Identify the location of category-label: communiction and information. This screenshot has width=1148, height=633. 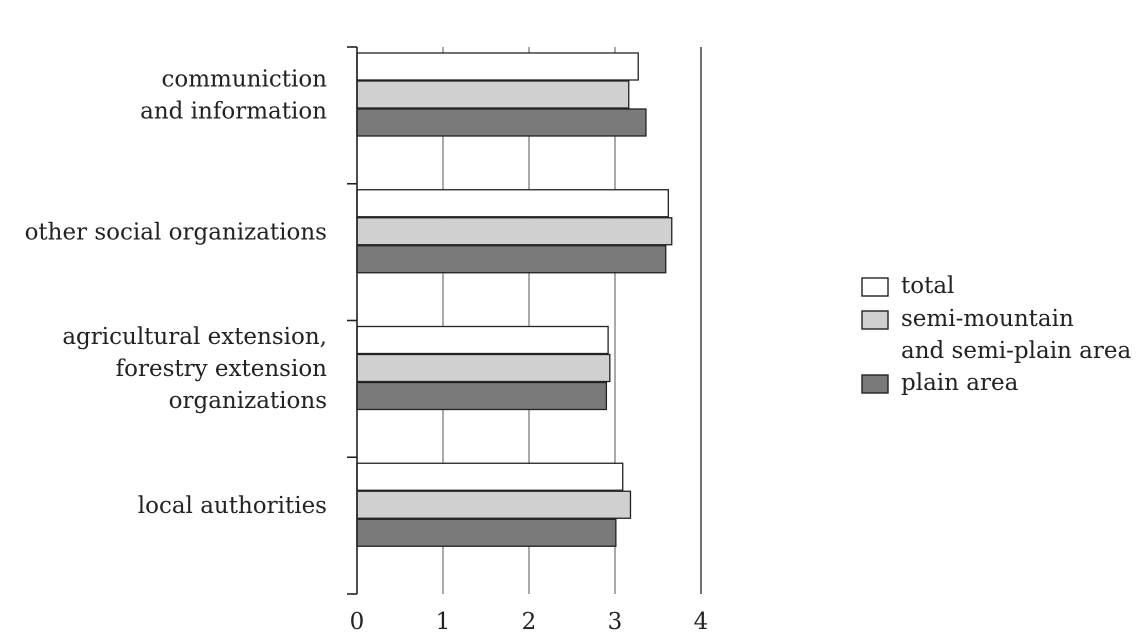
(233, 96).